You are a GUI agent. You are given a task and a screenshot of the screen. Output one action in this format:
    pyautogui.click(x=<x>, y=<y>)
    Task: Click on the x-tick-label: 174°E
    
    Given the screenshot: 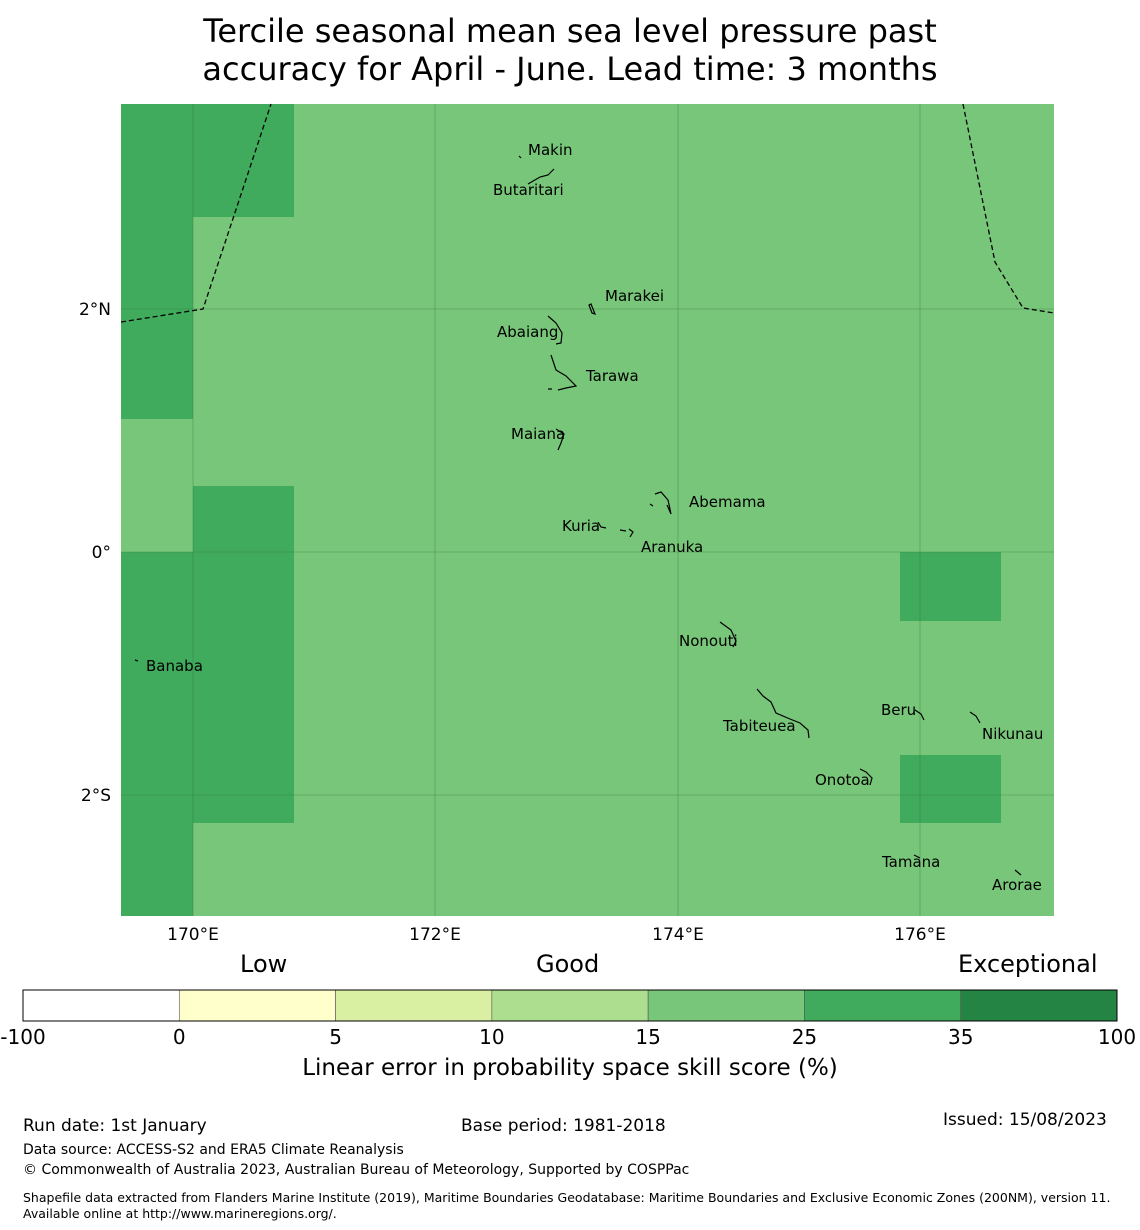 What is the action you would take?
    pyautogui.click(x=678, y=935)
    